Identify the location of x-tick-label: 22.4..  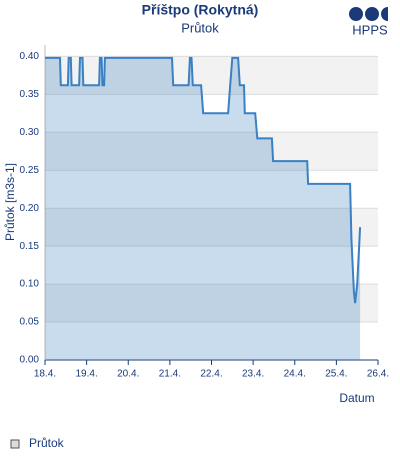
(211, 374).